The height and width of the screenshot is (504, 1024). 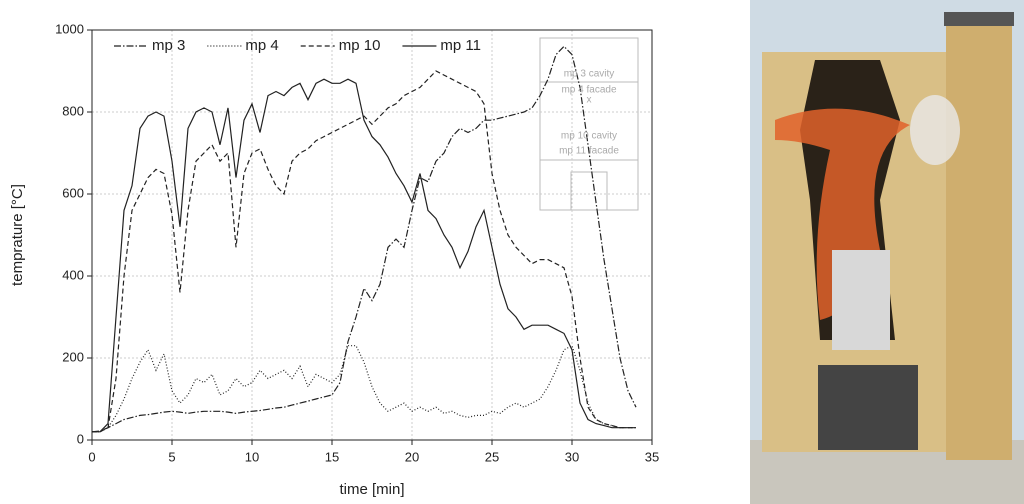 I want to click on inset-label: mp 4 facade, so click(x=588, y=90).